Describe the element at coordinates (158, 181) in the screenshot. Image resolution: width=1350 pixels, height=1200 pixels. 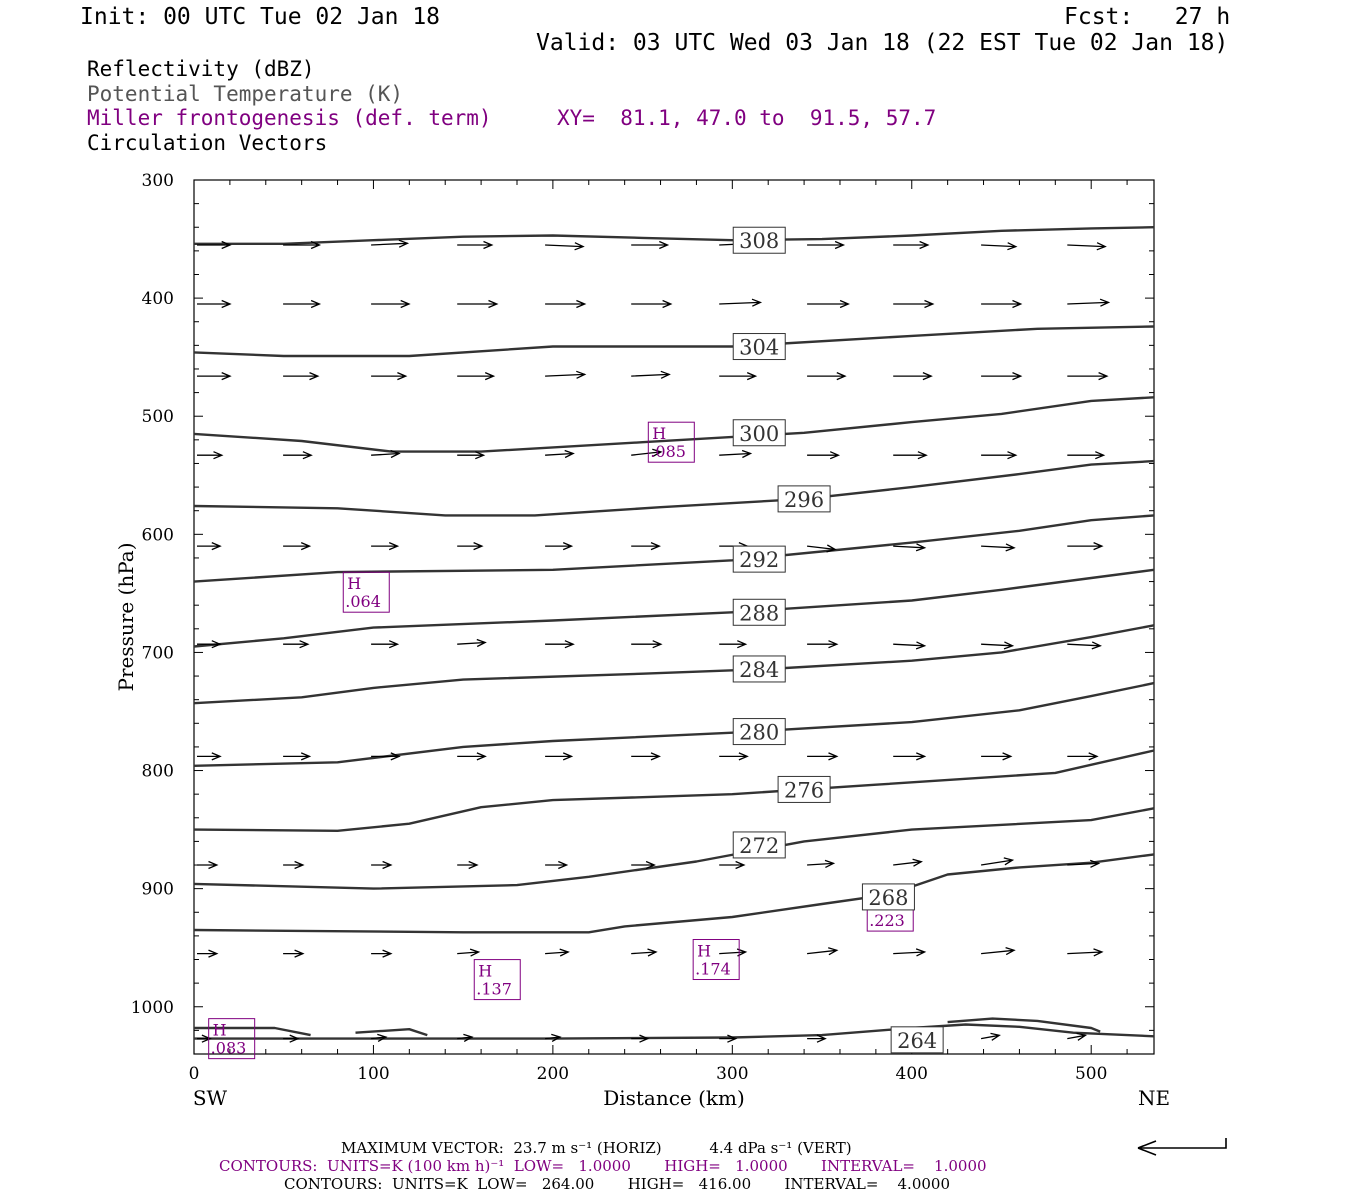
I see `y-tick-label: 300` at that location.